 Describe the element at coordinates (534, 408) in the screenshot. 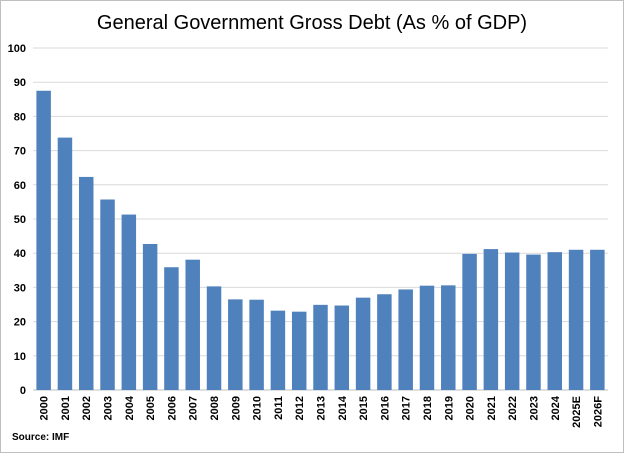

I see `x-tick-label: 2023` at that location.